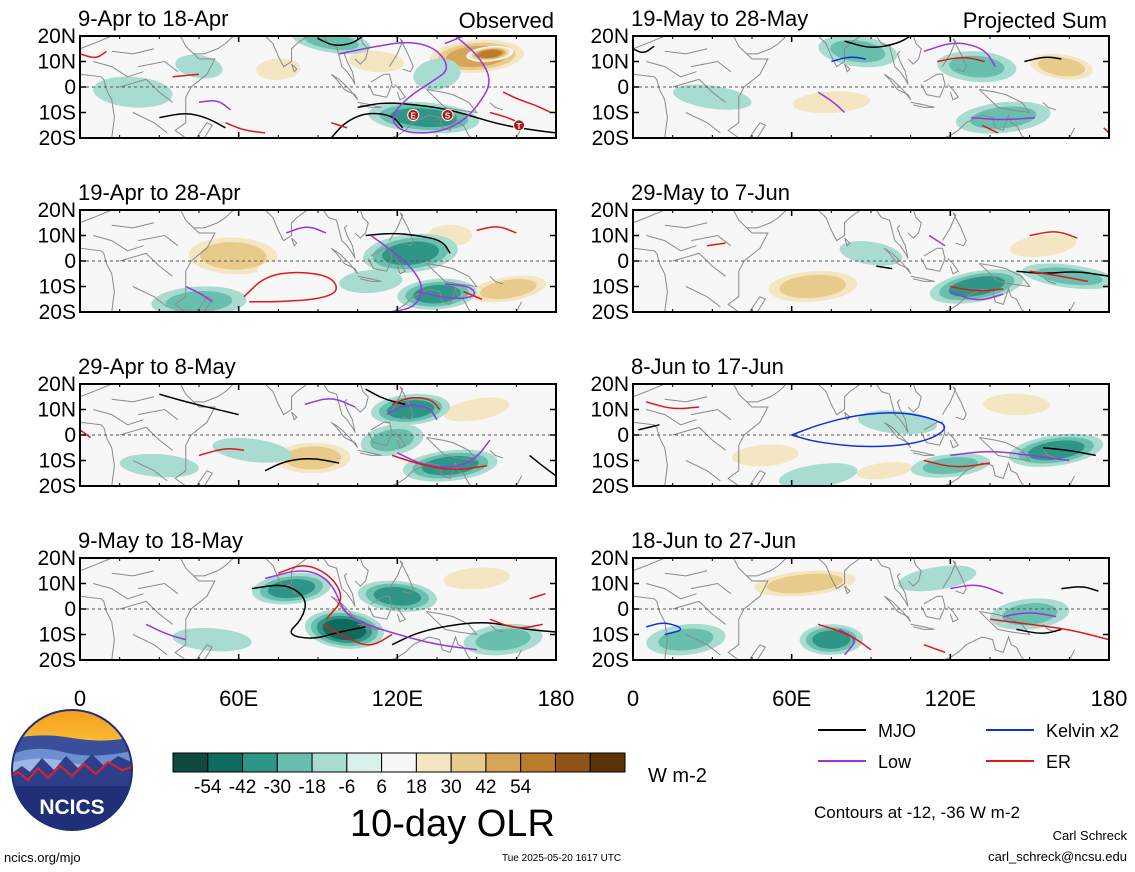  I want to click on footer-timestamp: Tue 2025-05-20 1617 UTC, so click(562, 858).